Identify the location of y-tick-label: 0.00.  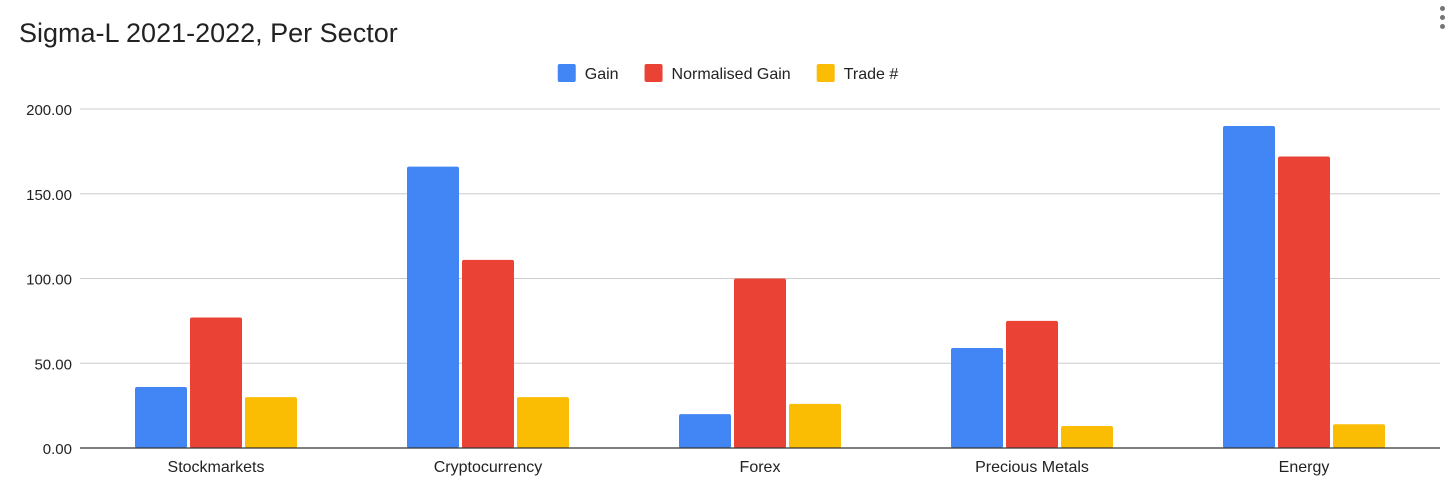
(57, 449).